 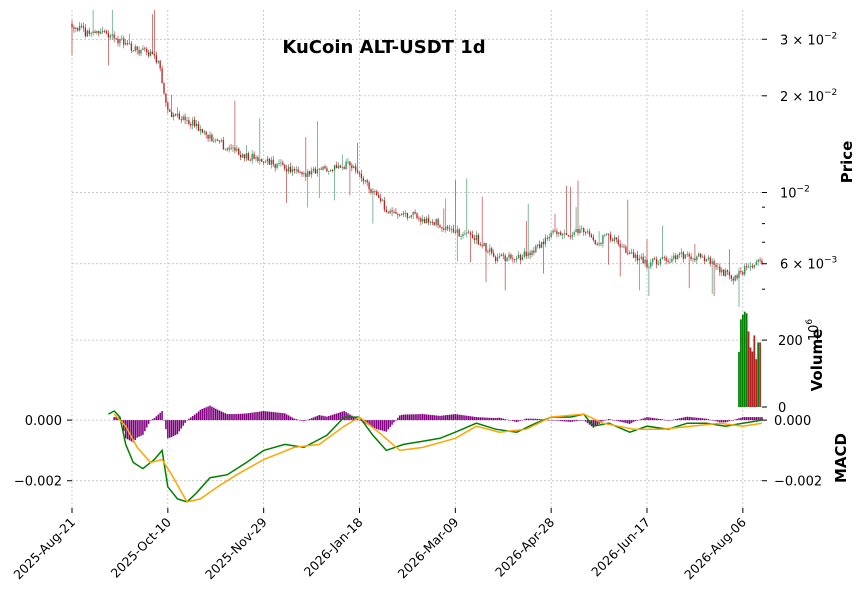 I want to click on x-tick-label: 2026-Aug-06, so click(x=715, y=548).